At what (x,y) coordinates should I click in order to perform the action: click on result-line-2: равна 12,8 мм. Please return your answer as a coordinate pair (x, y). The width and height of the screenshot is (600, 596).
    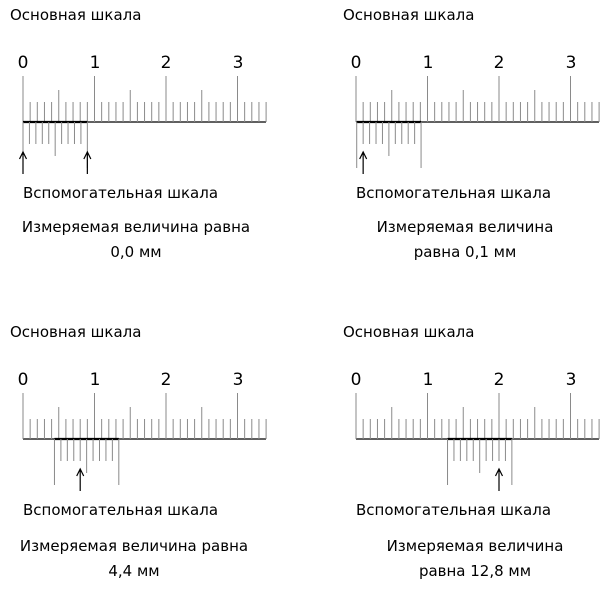
    Looking at the image, I should click on (475, 571).